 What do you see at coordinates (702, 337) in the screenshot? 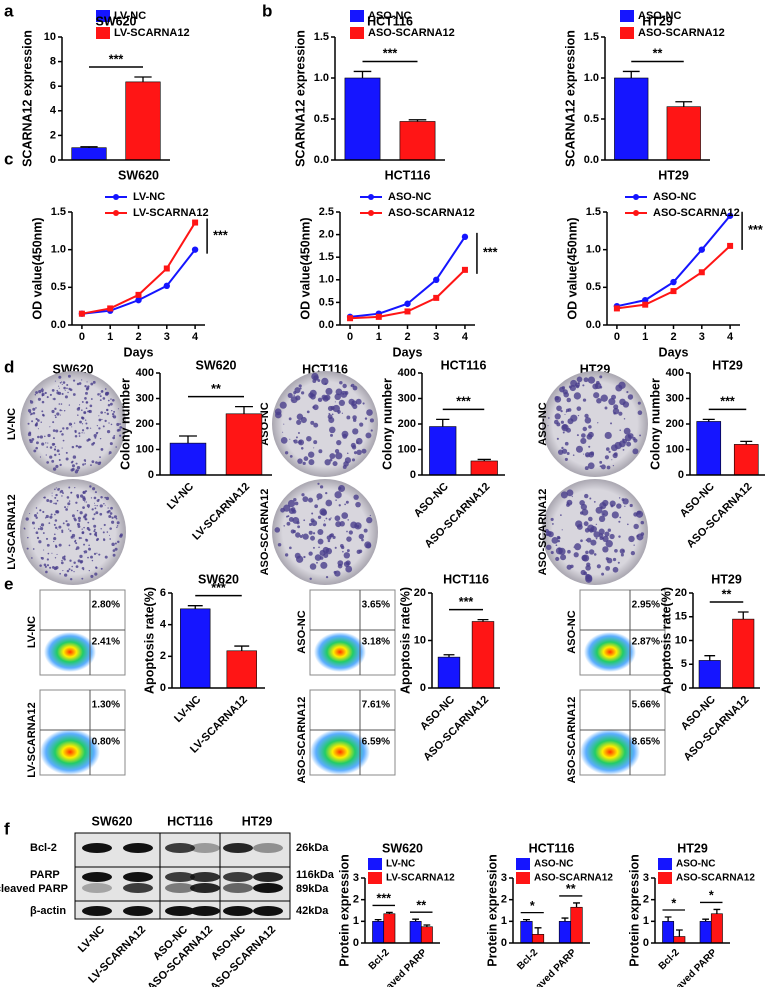
I see `x-tick-label: 3` at bounding box center [702, 337].